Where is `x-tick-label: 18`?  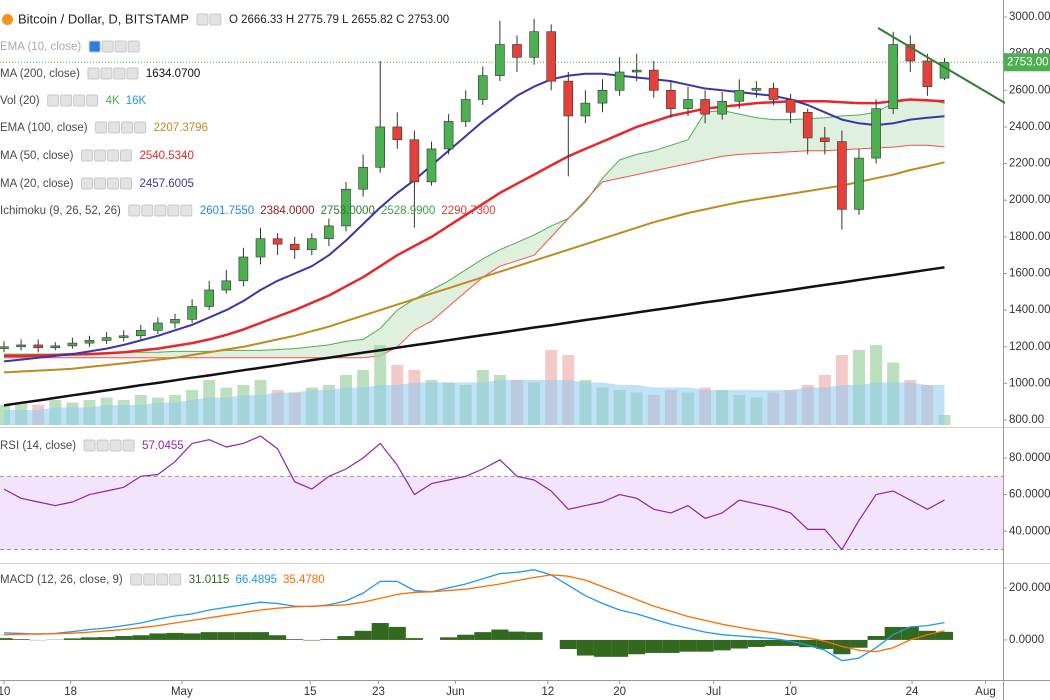
x-tick-label: 18 is located at coordinates (70, 692).